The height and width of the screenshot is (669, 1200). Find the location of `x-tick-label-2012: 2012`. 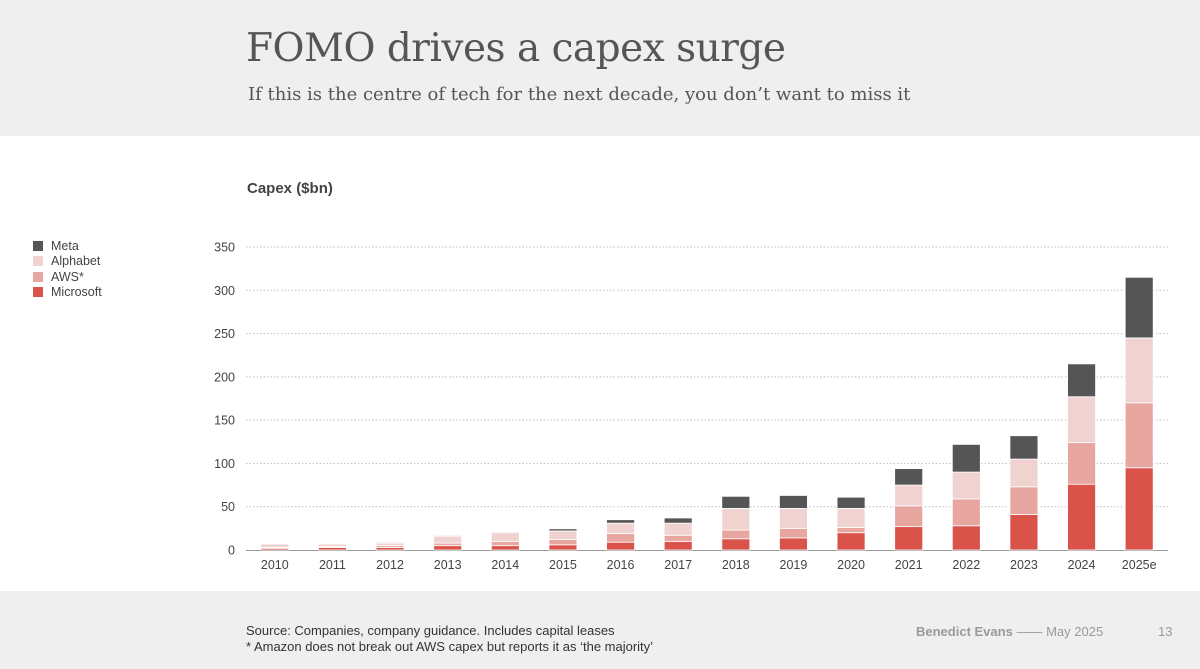

x-tick-label-2012: 2012 is located at coordinates (390, 565).